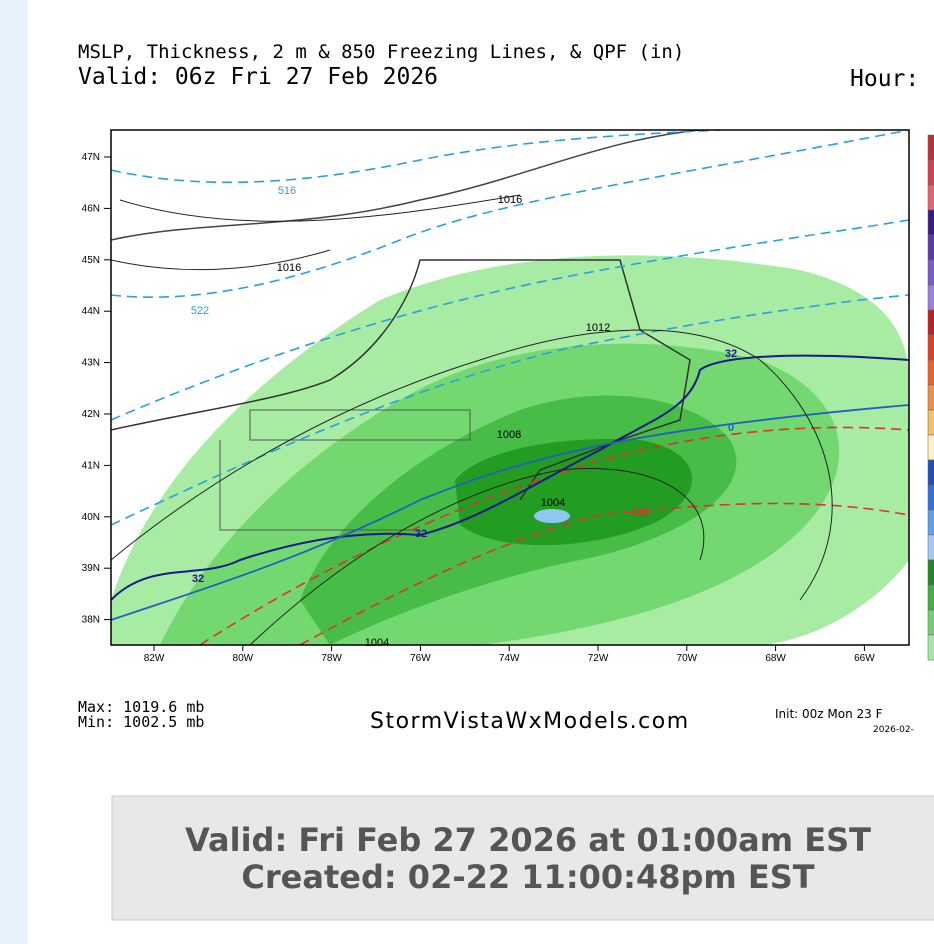 Image resolution: width=934 pixels, height=944 pixels. What do you see at coordinates (91, 414) in the screenshot?
I see `lat-label: 42N` at bounding box center [91, 414].